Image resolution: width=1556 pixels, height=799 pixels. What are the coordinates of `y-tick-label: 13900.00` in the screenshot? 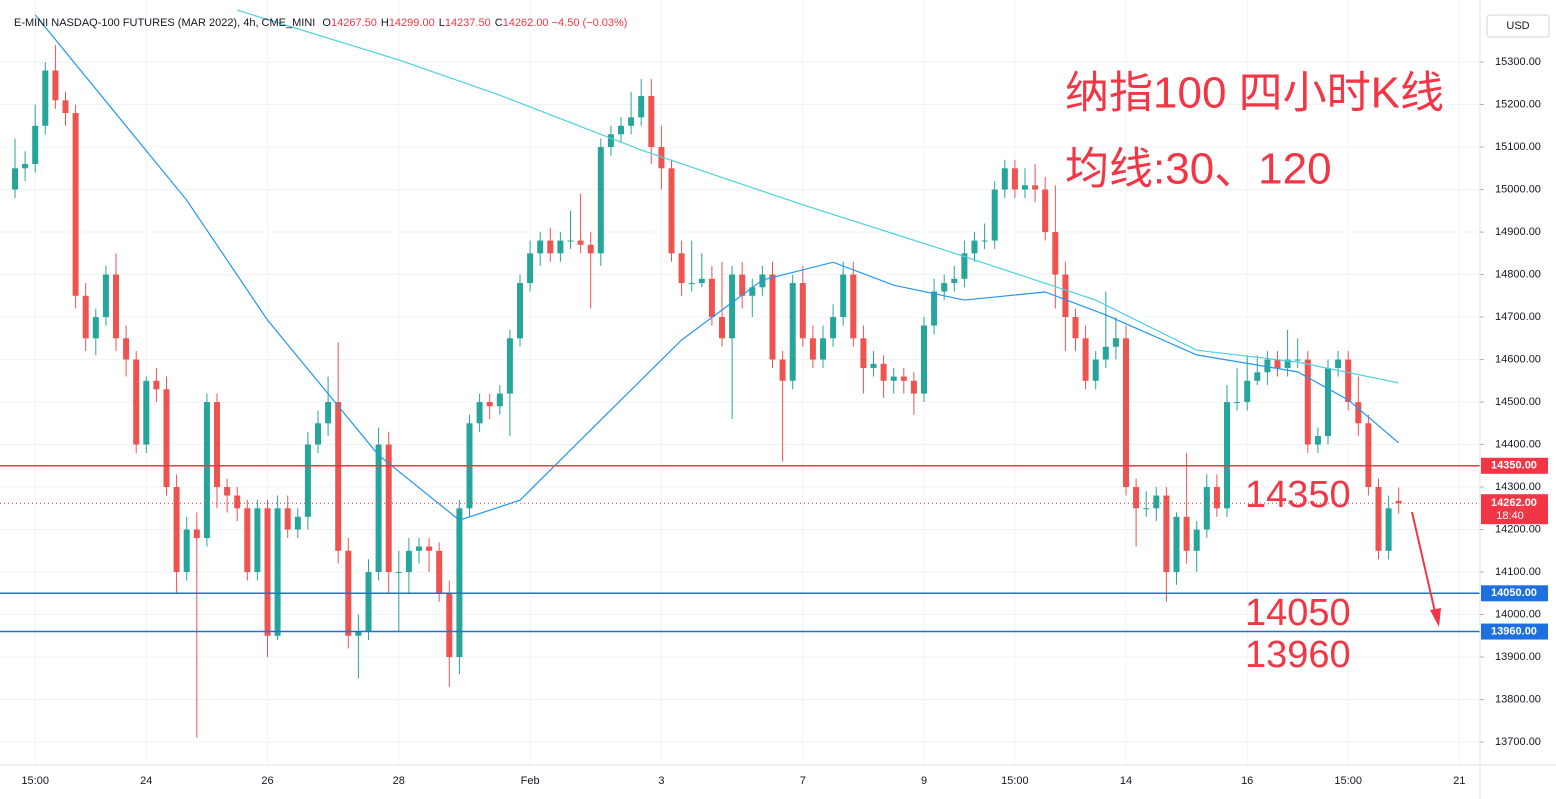 It's located at (1518, 657).